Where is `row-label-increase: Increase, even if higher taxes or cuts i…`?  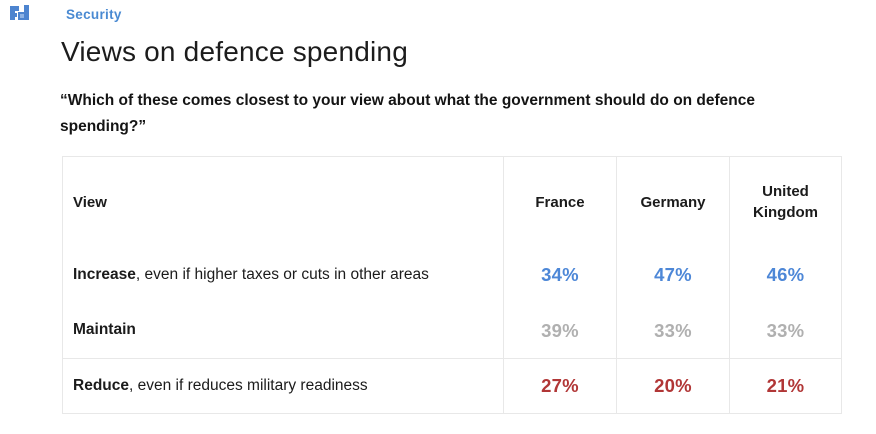 row-label-increase: Increase, even if higher taxes or cuts i… is located at coordinates (251, 274).